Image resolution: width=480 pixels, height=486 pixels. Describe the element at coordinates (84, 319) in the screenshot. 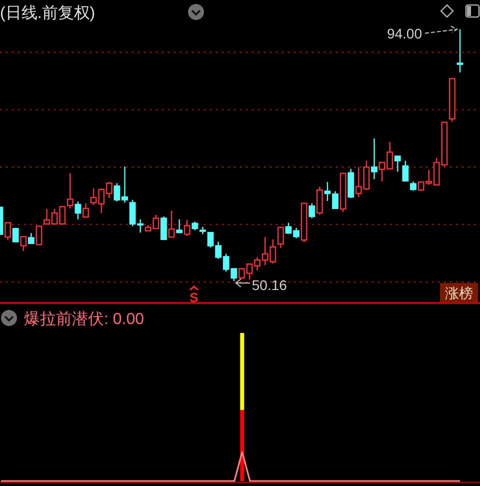

I see `chart-title: 爆拉前潜伏: 0.00` at that location.